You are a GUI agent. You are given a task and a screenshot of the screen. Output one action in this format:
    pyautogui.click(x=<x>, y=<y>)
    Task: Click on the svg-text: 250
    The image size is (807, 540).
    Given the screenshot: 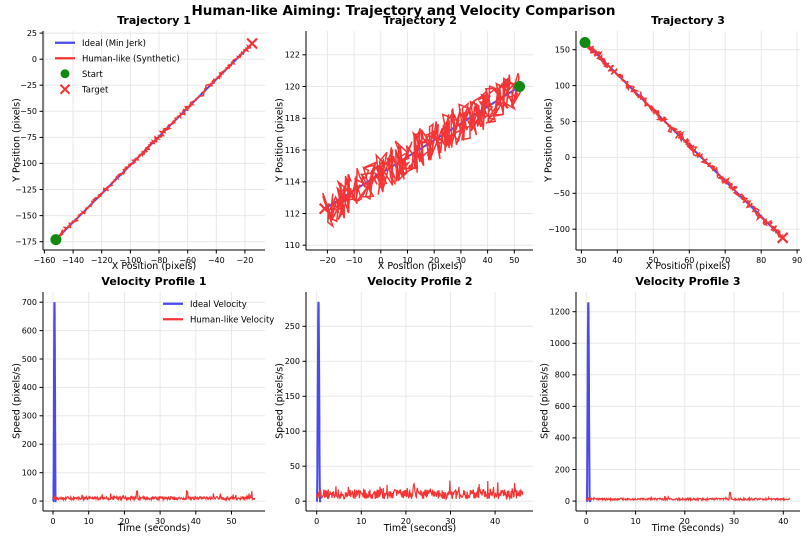 What is the action you would take?
    pyautogui.click(x=292, y=326)
    